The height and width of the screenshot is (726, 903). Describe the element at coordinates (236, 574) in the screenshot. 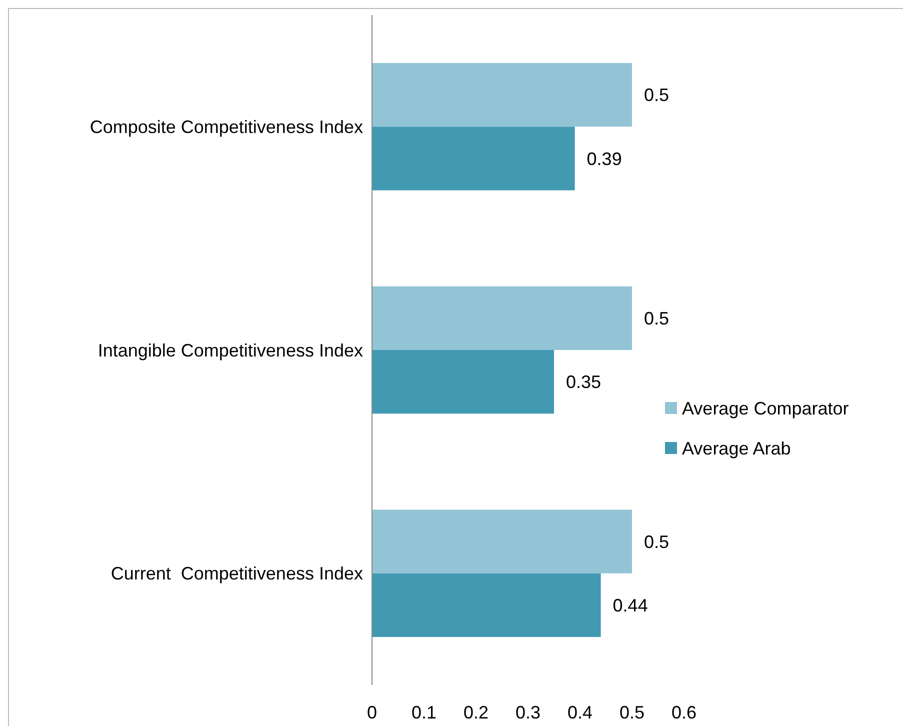

I see `y-tick-label: Current Competitiveness Index` at that location.